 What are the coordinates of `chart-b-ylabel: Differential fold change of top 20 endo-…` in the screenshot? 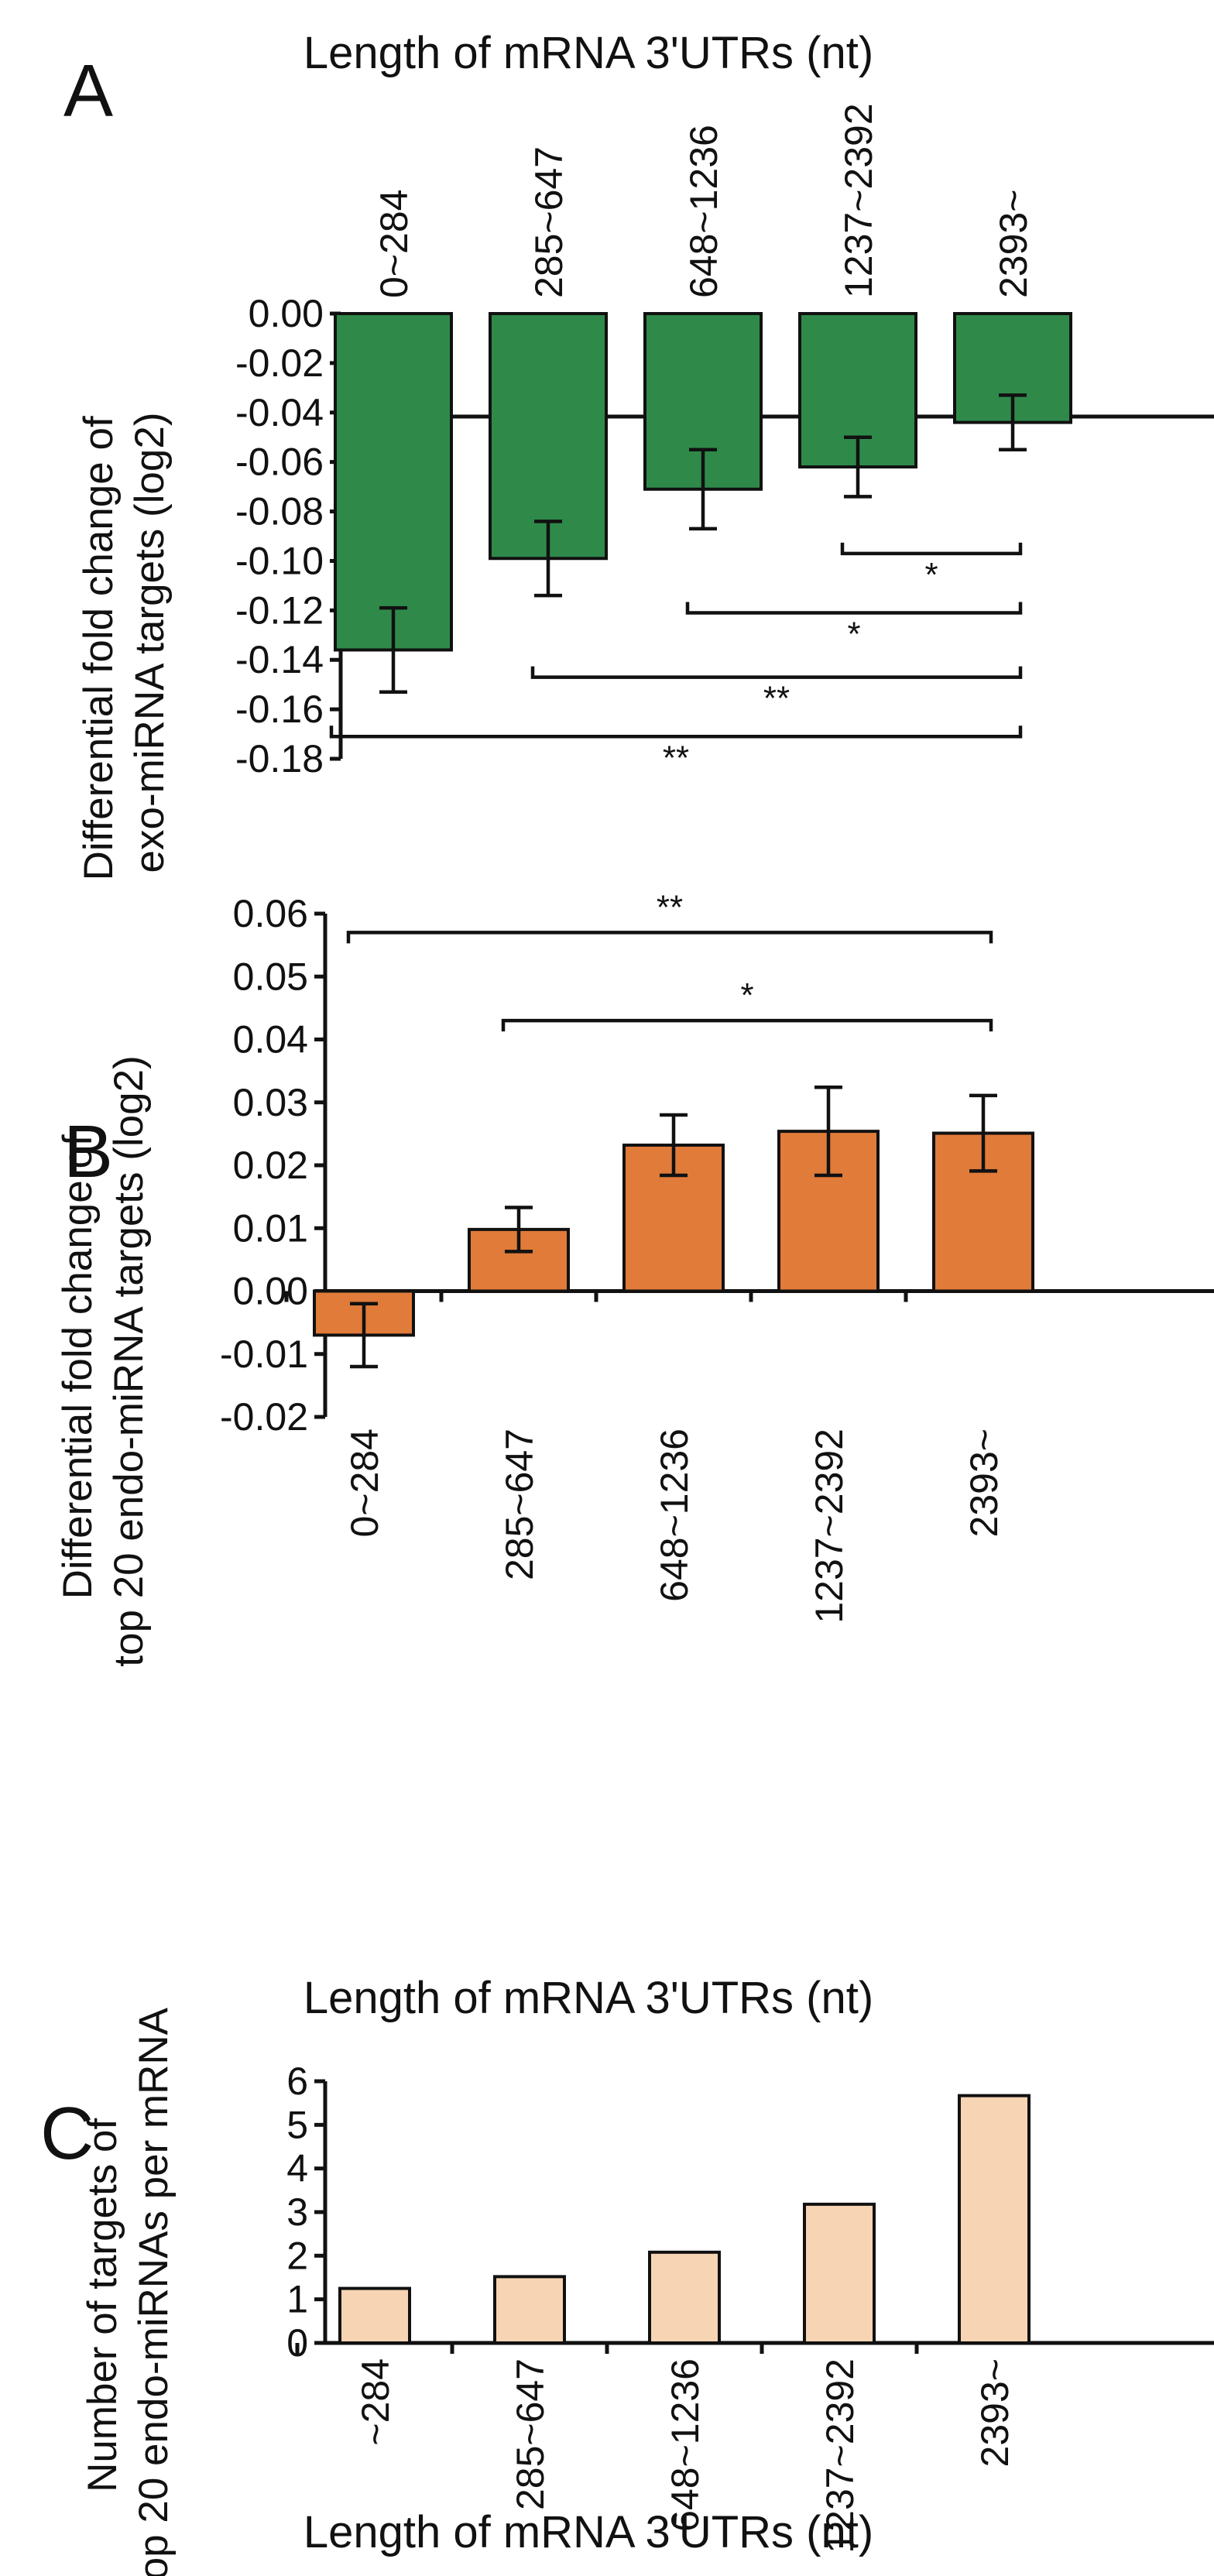 It's located at (103, 1361).